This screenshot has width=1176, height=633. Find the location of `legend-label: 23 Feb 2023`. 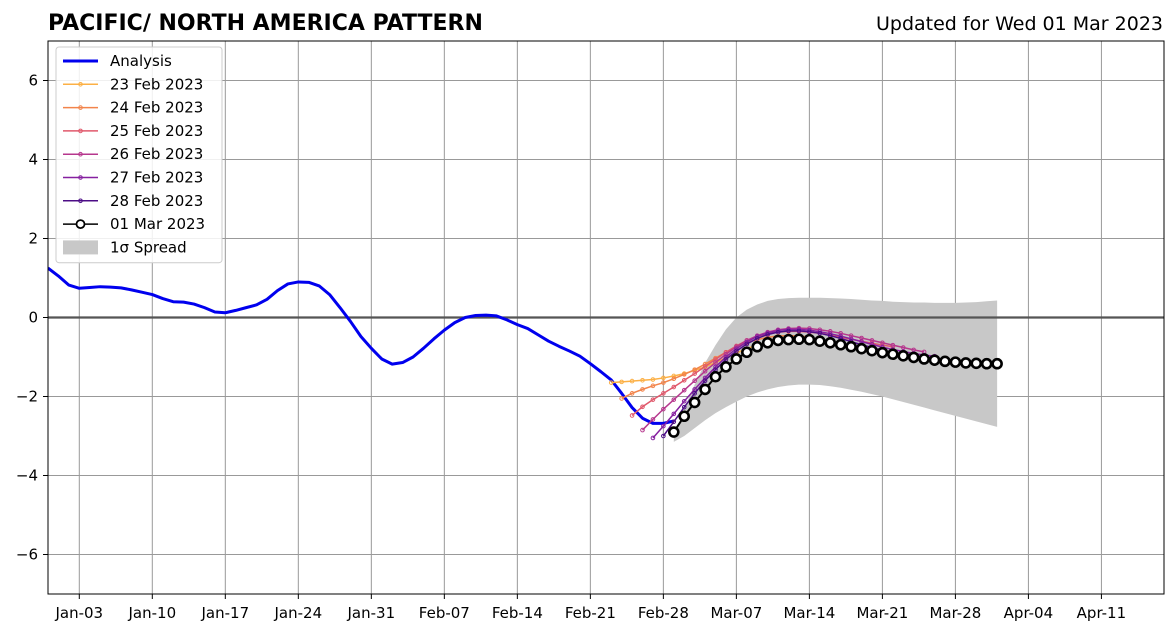

legend-label: 23 Feb 2023 is located at coordinates (156, 84).